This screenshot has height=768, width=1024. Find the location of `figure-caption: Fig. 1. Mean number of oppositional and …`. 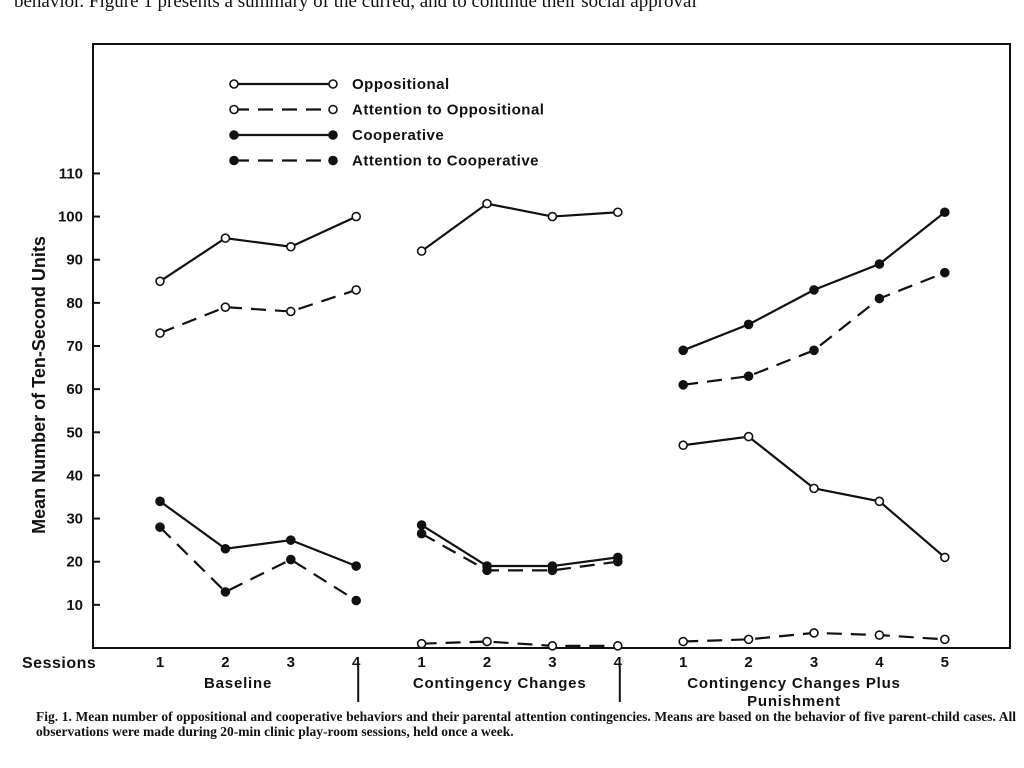

figure-caption: Fig. 1. Mean number of oppositional and … is located at coordinates (526, 724).